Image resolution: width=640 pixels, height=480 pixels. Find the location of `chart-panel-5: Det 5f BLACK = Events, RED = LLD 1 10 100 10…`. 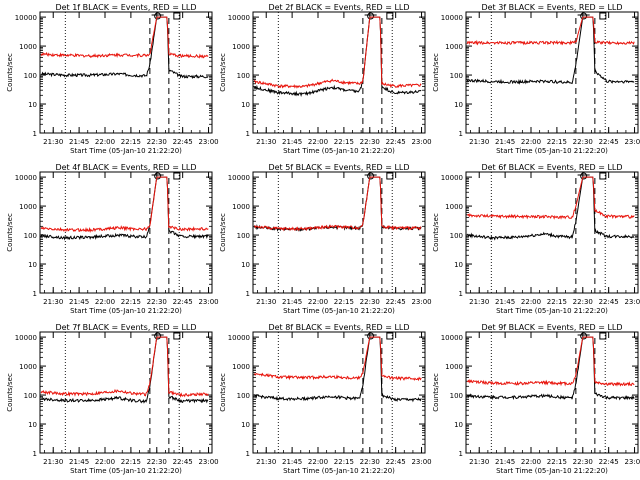

chart-panel-5: Det 5f BLACK = Events, RED = LLD 1 10 100 10… is located at coordinates (325, 239).